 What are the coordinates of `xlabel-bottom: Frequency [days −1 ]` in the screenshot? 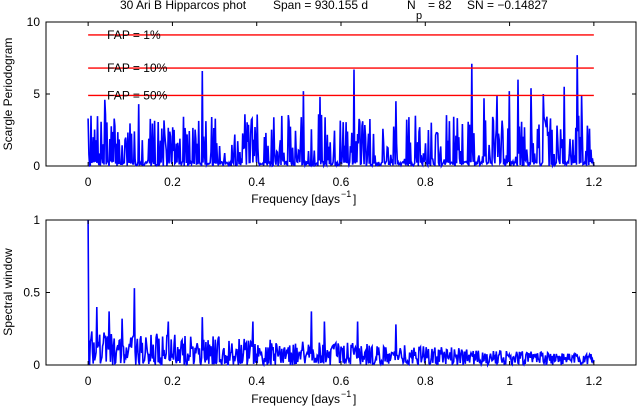 It's located at (303, 397).